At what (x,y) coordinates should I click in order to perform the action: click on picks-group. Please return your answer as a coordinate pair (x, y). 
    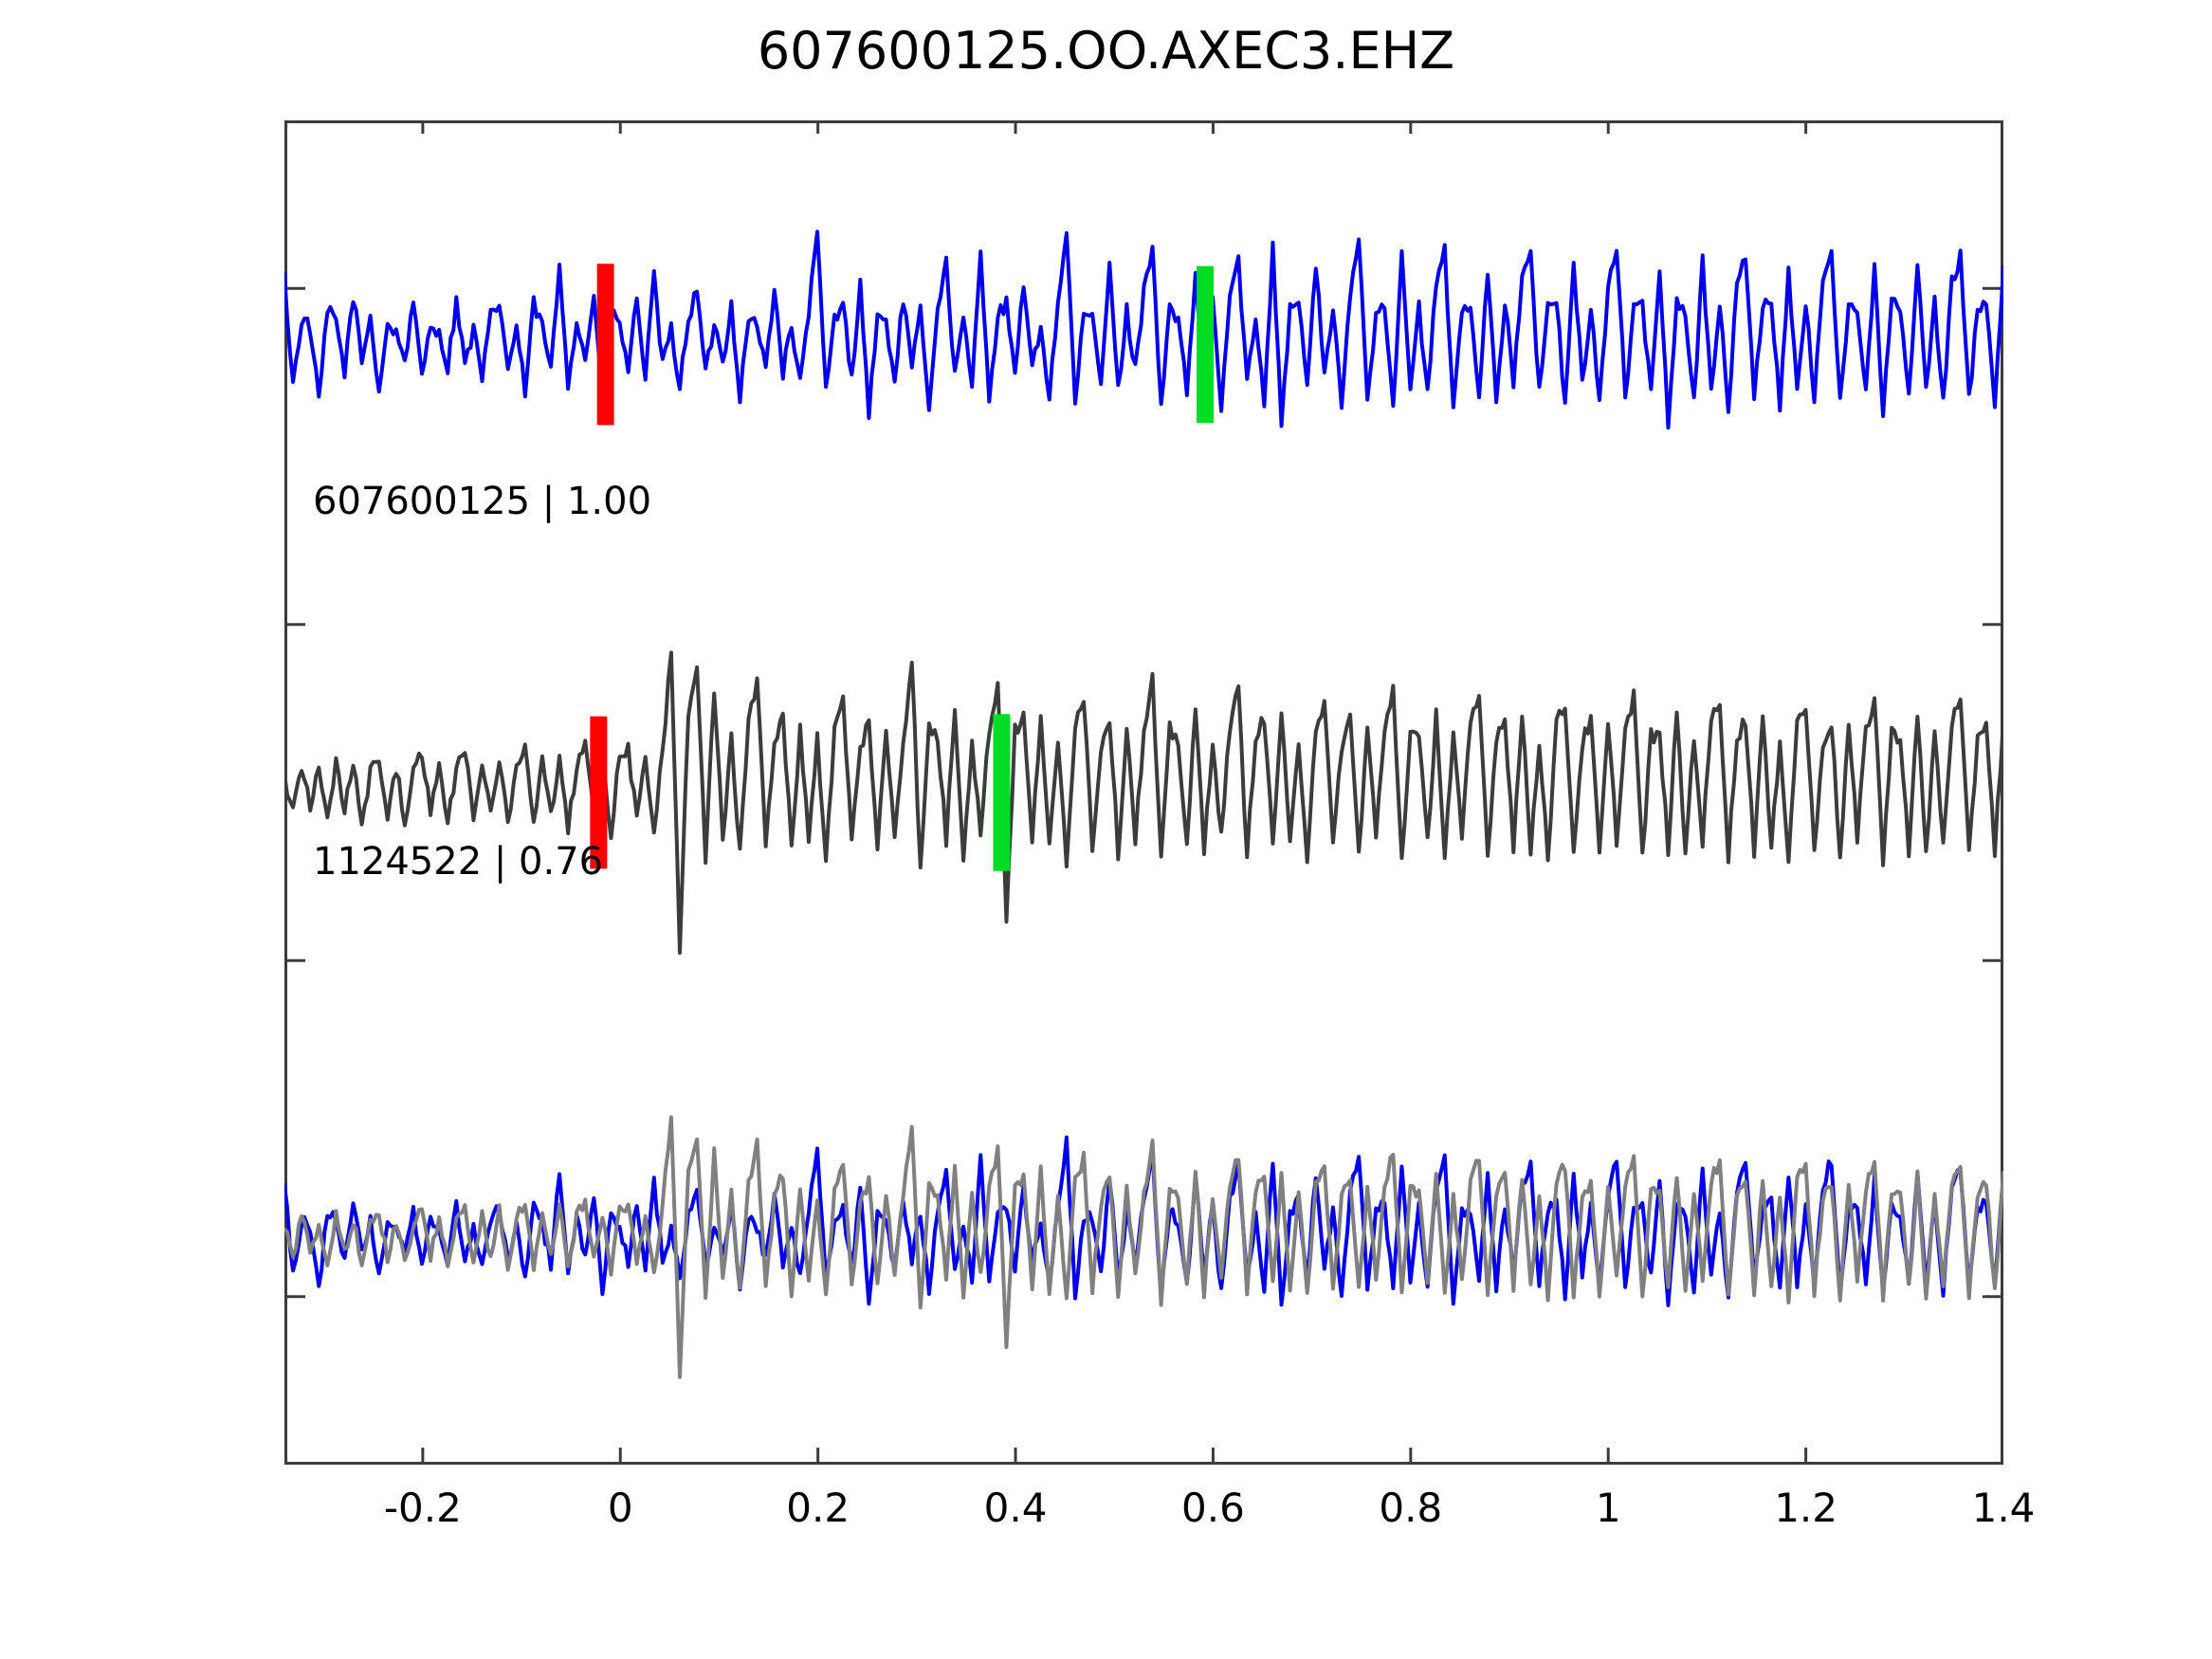
    Looking at the image, I should click on (902, 567).